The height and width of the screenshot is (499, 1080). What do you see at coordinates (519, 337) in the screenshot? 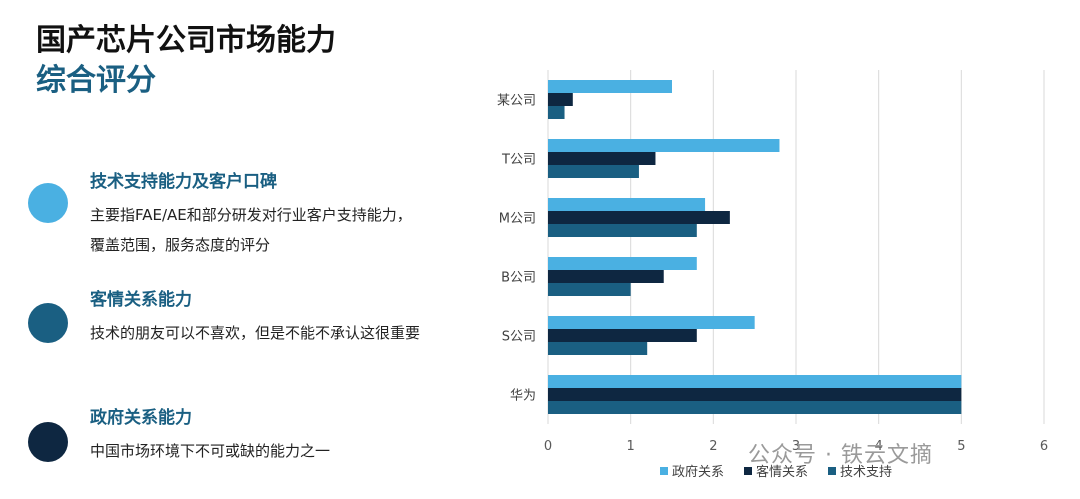
I see `y-category-label: S公司` at bounding box center [519, 337].